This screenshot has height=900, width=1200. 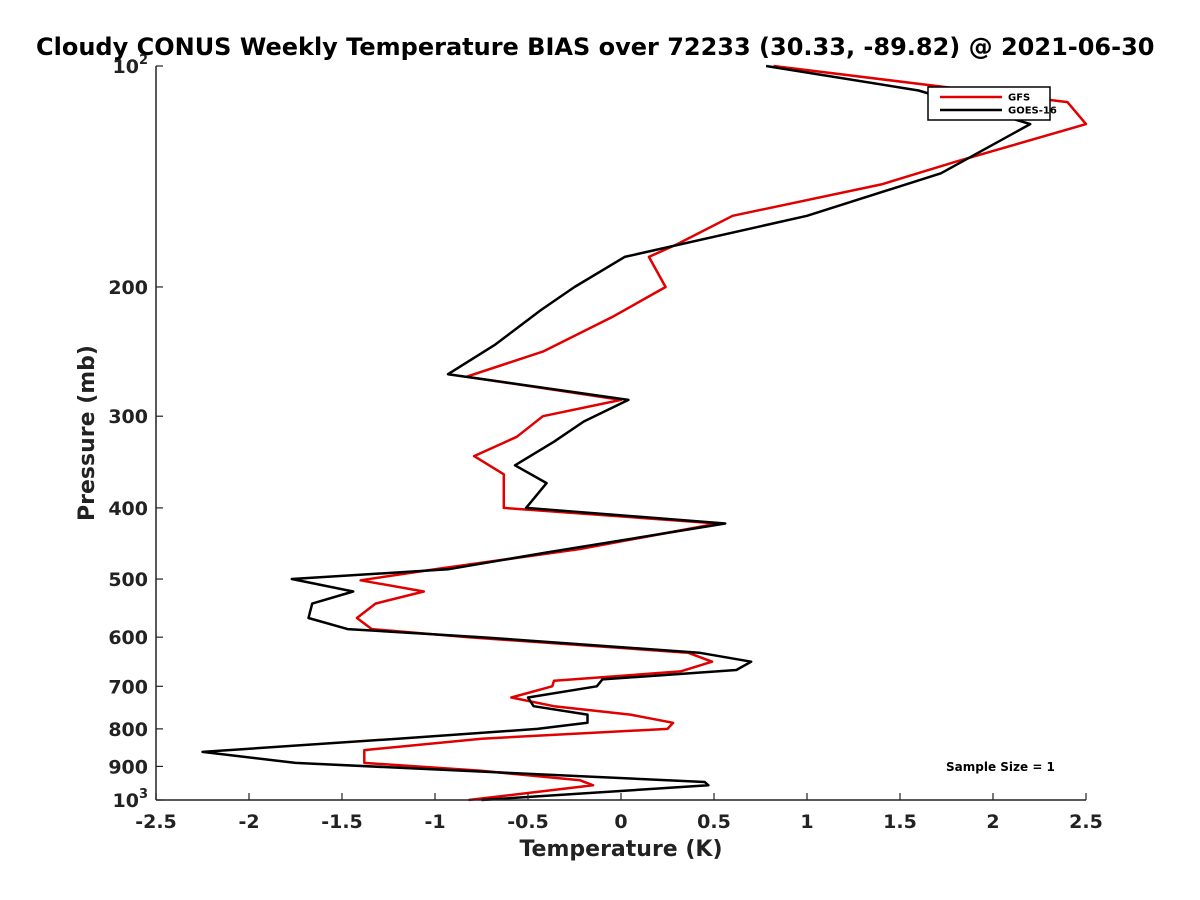 I want to click on y-tick-label: 500, so click(x=128, y=580).